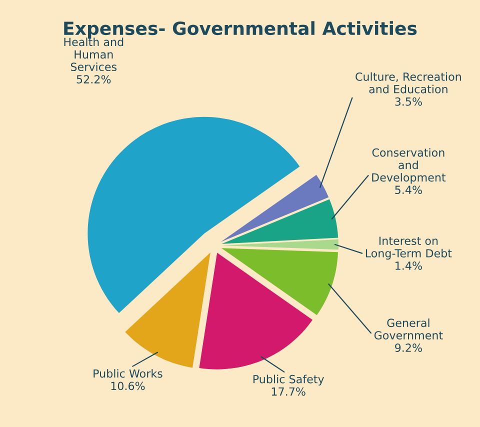  What do you see at coordinates (128, 373) in the screenshot?
I see `slice-label: Public Works` at bounding box center [128, 373].